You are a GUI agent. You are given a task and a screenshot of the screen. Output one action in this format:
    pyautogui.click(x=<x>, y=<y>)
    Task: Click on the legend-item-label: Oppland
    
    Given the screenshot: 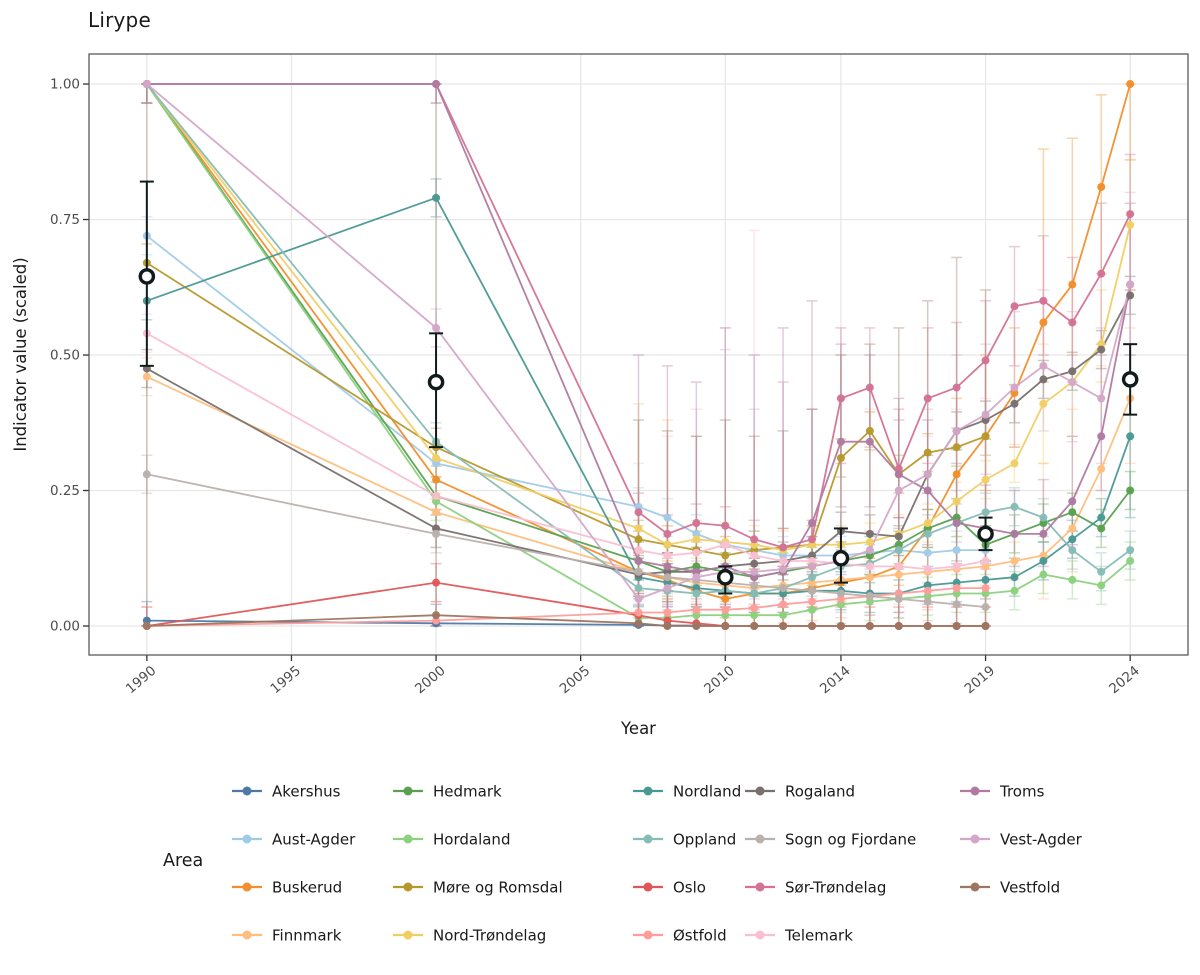 What is the action you would take?
    pyautogui.click(x=704, y=840)
    